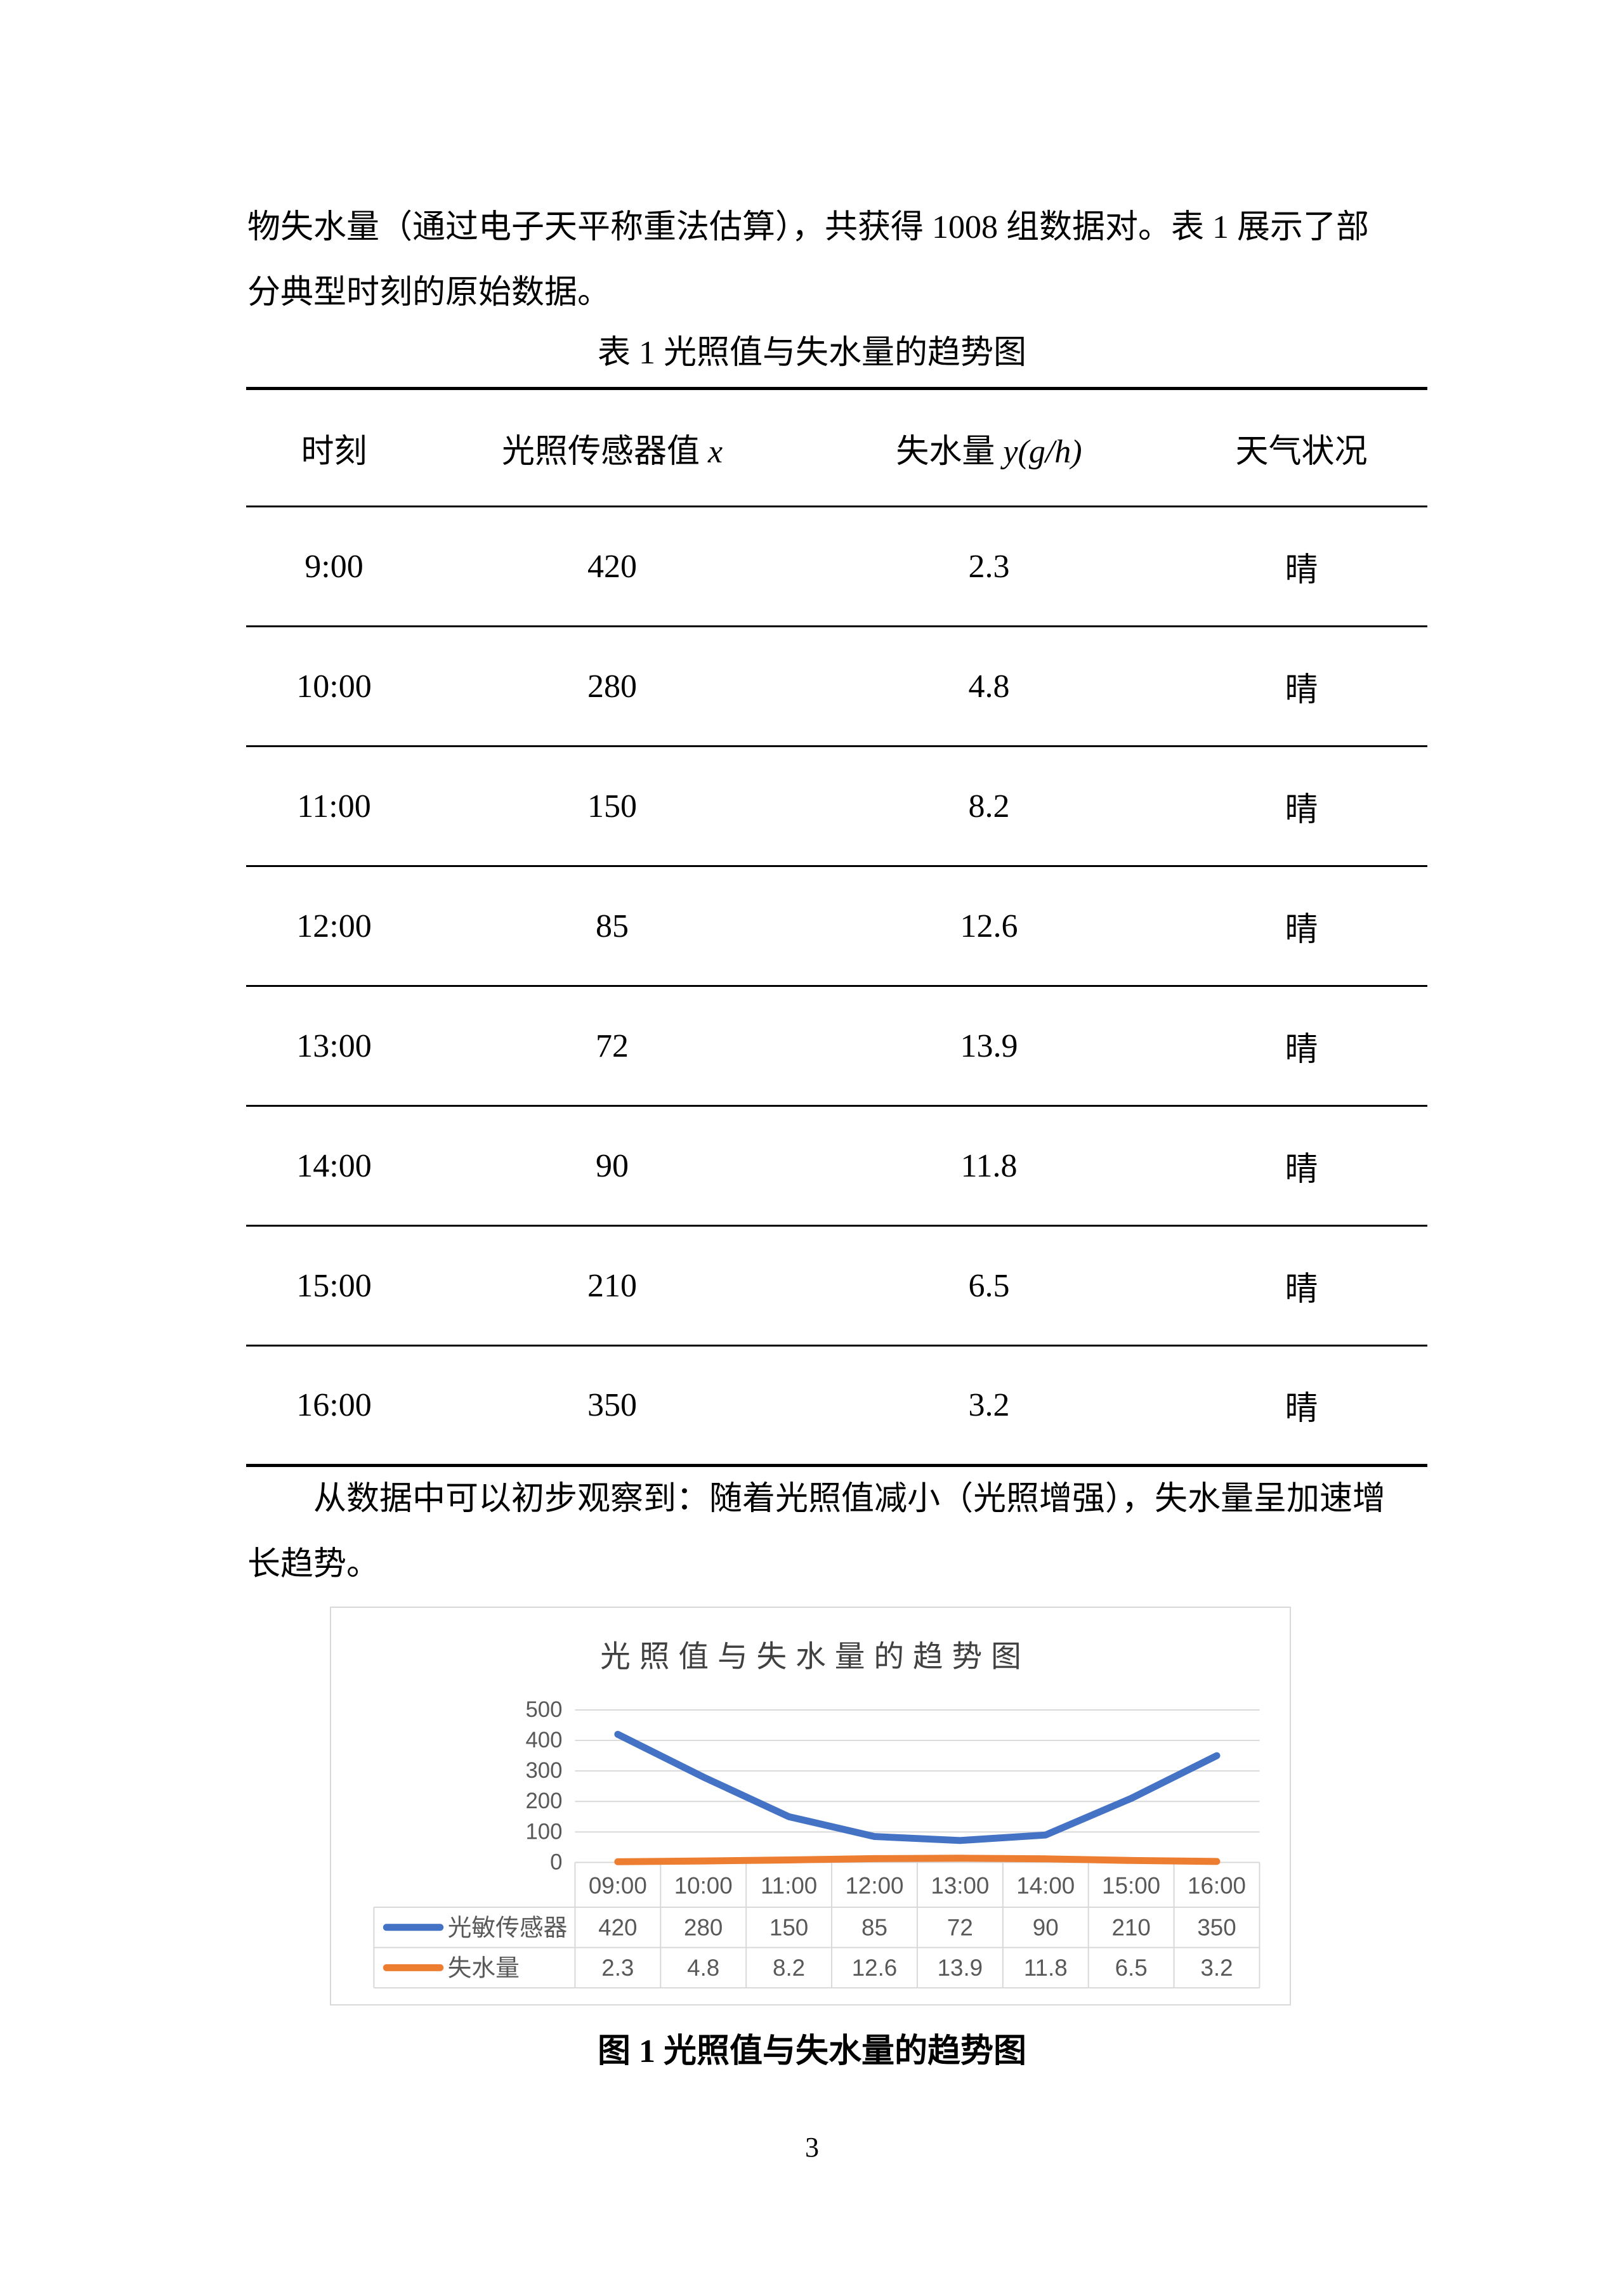  Describe the element at coordinates (1217, 1886) in the screenshot. I see `x-category-label: 16:00` at that location.